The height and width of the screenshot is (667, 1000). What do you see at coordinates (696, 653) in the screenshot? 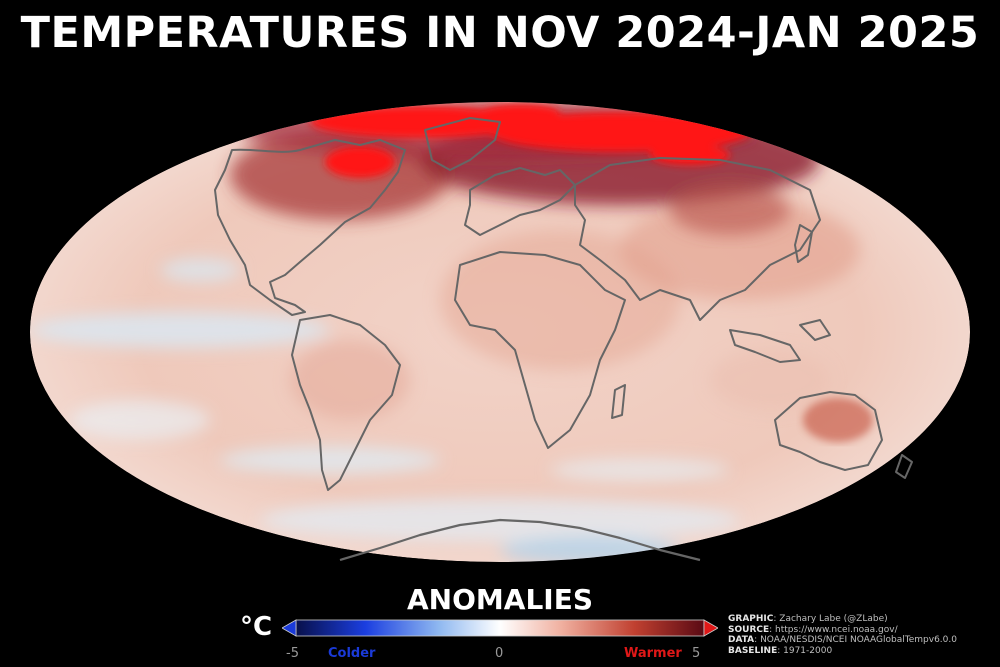
I see `tick-max: 5` at bounding box center [696, 653].